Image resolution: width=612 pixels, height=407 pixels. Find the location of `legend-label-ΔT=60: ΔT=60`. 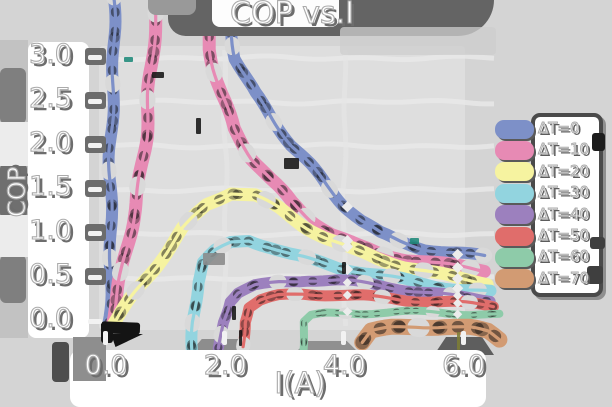

legend-label-ΔT=60: ΔT=60 is located at coordinates (564, 256).